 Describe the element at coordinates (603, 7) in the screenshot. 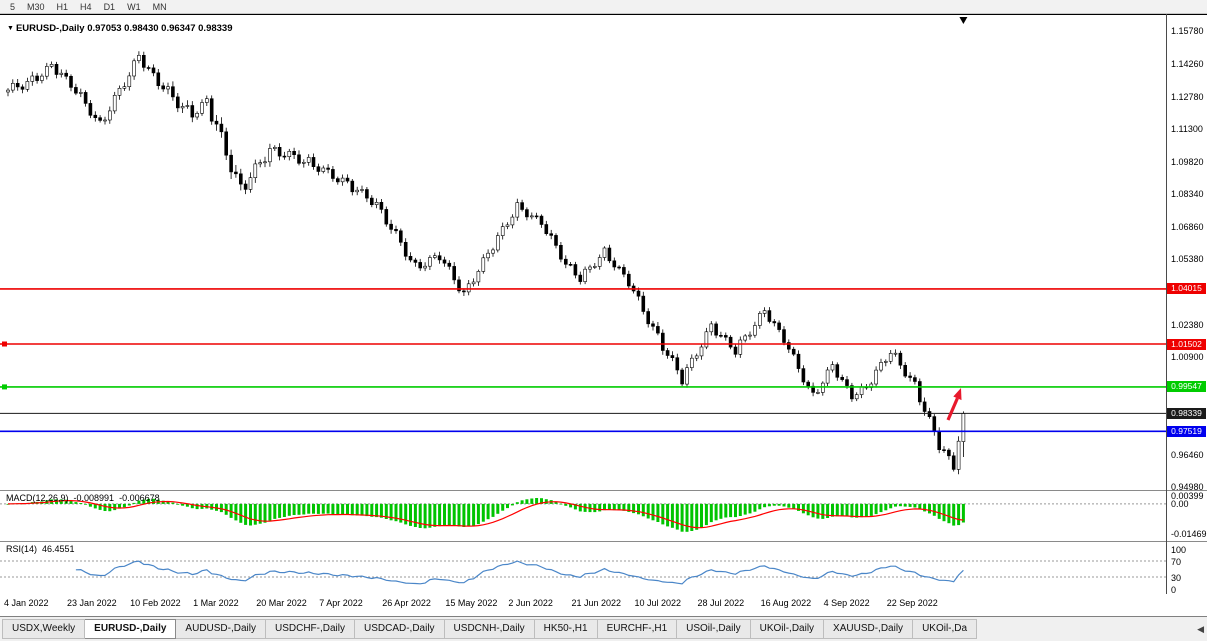

I see `timeframe-toolbar: 5 M30 H1 H4 D1 W1 MN` at that location.